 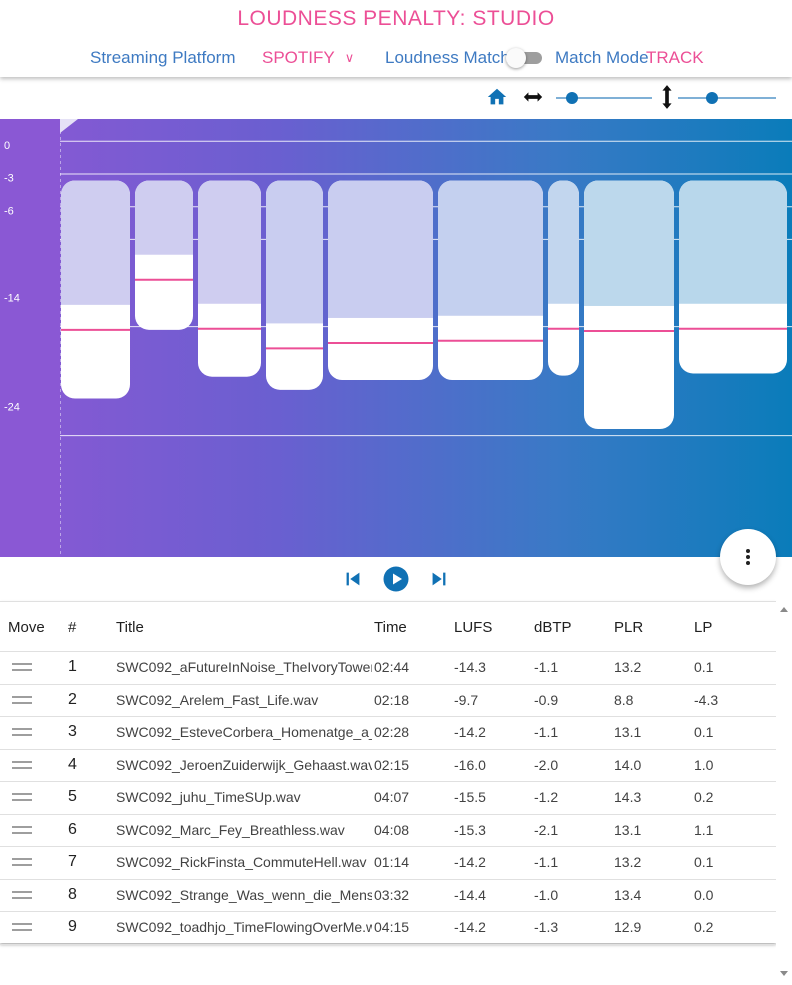 What do you see at coordinates (553, 627) in the screenshot?
I see `col-header-dbtp: dBTP` at bounding box center [553, 627].